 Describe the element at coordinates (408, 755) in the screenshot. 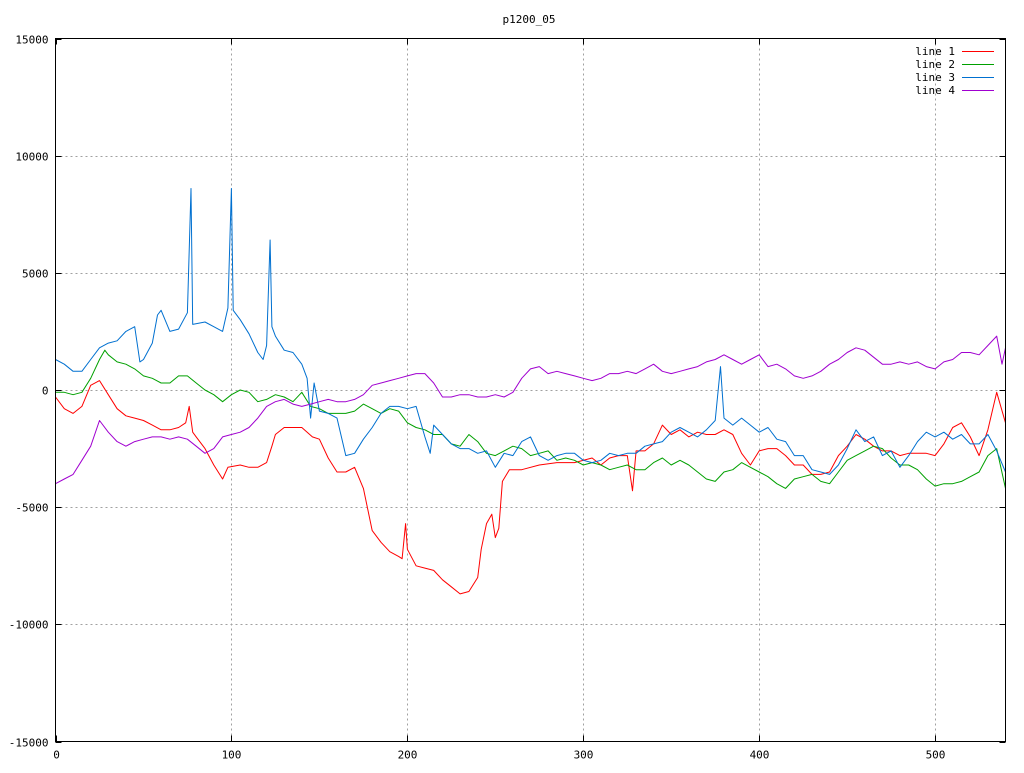

I see `x-tick-label: 200` at that location.